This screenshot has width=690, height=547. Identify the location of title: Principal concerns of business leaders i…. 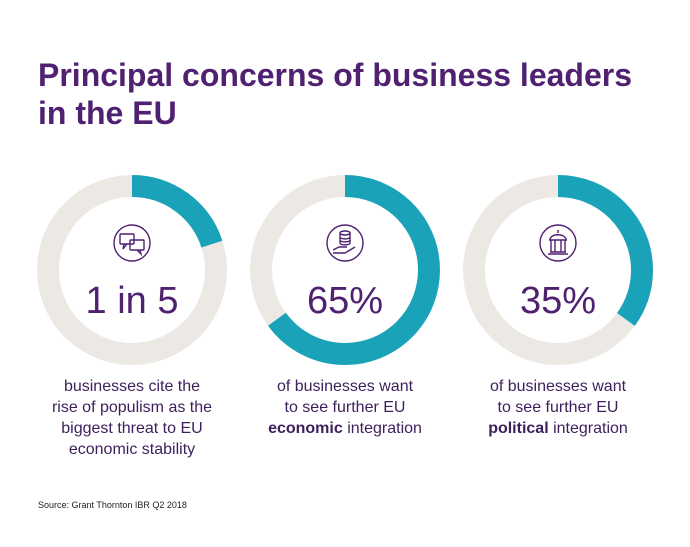
(335, 94).